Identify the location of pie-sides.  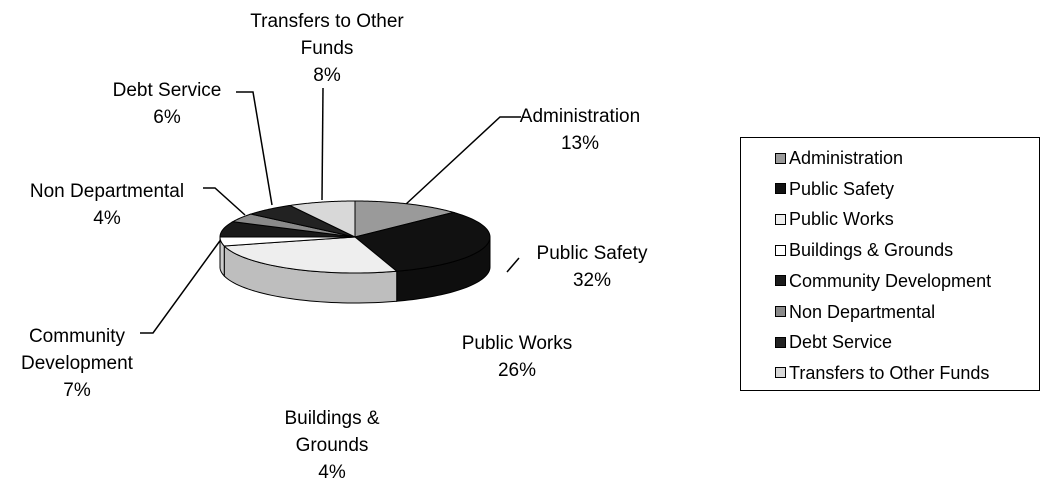
(355, 270).